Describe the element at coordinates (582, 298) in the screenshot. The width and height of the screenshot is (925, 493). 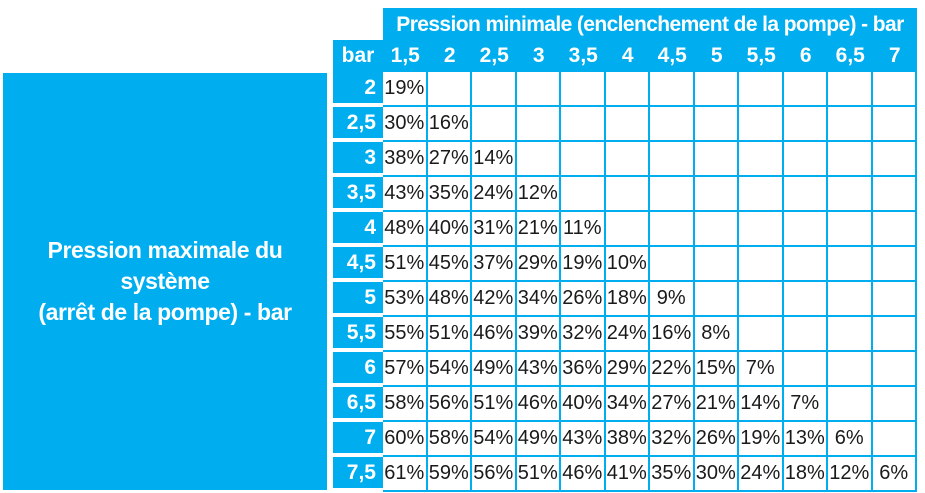
I see `table-cell: 26%` at that location.